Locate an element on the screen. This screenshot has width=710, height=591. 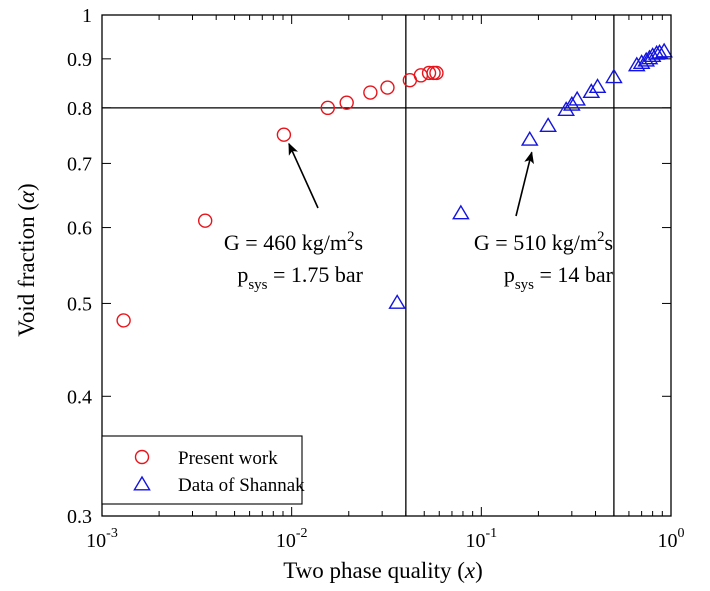
x-axis-title: Two phase quality (x) is located at coordinates (383, 570).